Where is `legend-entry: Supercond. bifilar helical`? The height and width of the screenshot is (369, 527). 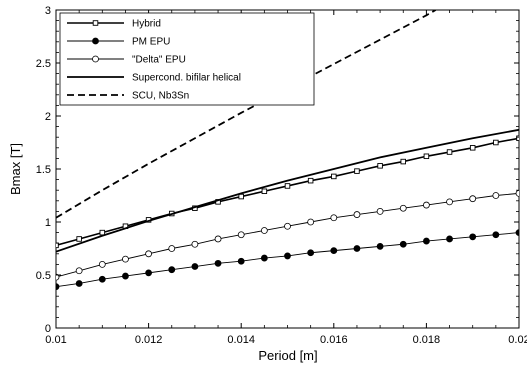
legend-entry: Supercond. bifilar helical is located at coordinates (154, 78).